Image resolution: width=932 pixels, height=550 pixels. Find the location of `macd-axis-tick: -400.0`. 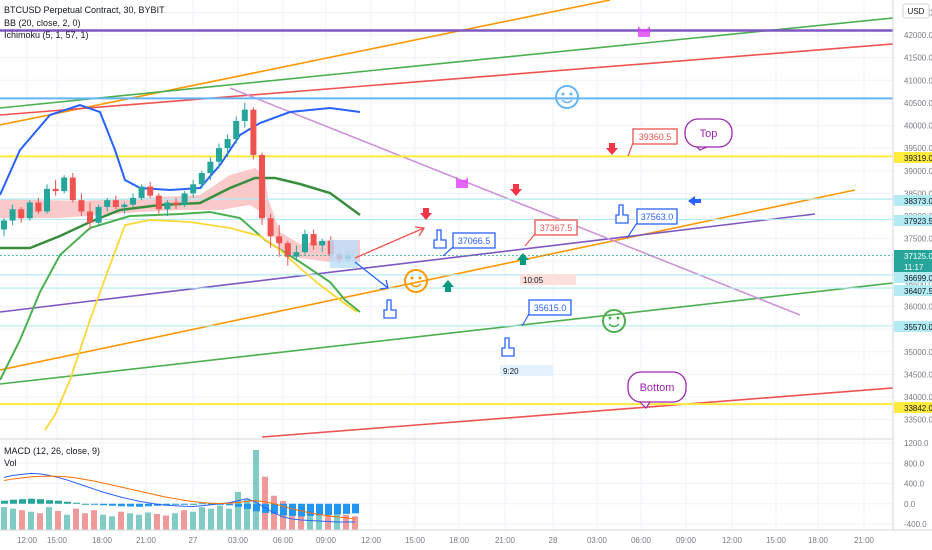

macd-axis-tick: -400.0 is located at coordinates (915, 524).